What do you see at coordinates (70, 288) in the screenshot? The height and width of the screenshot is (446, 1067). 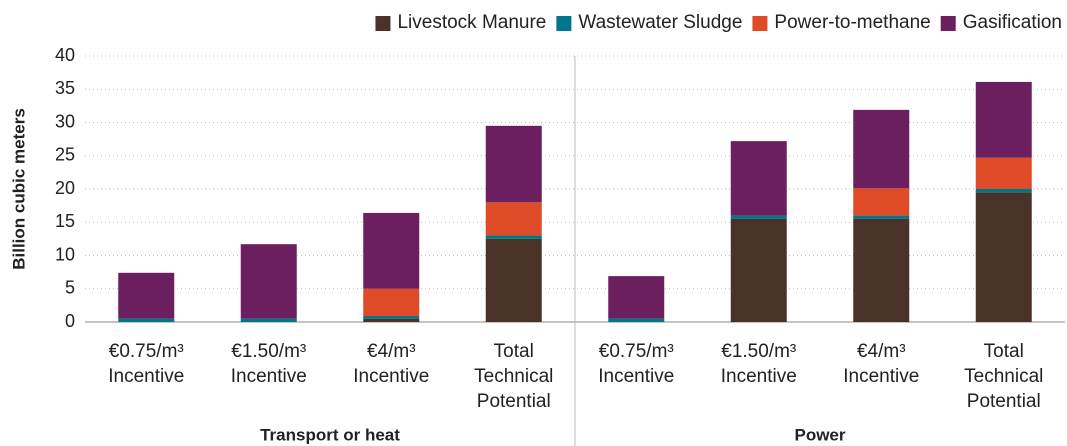 I see `y-tick-label: 5` at bounding box center [70, 288].